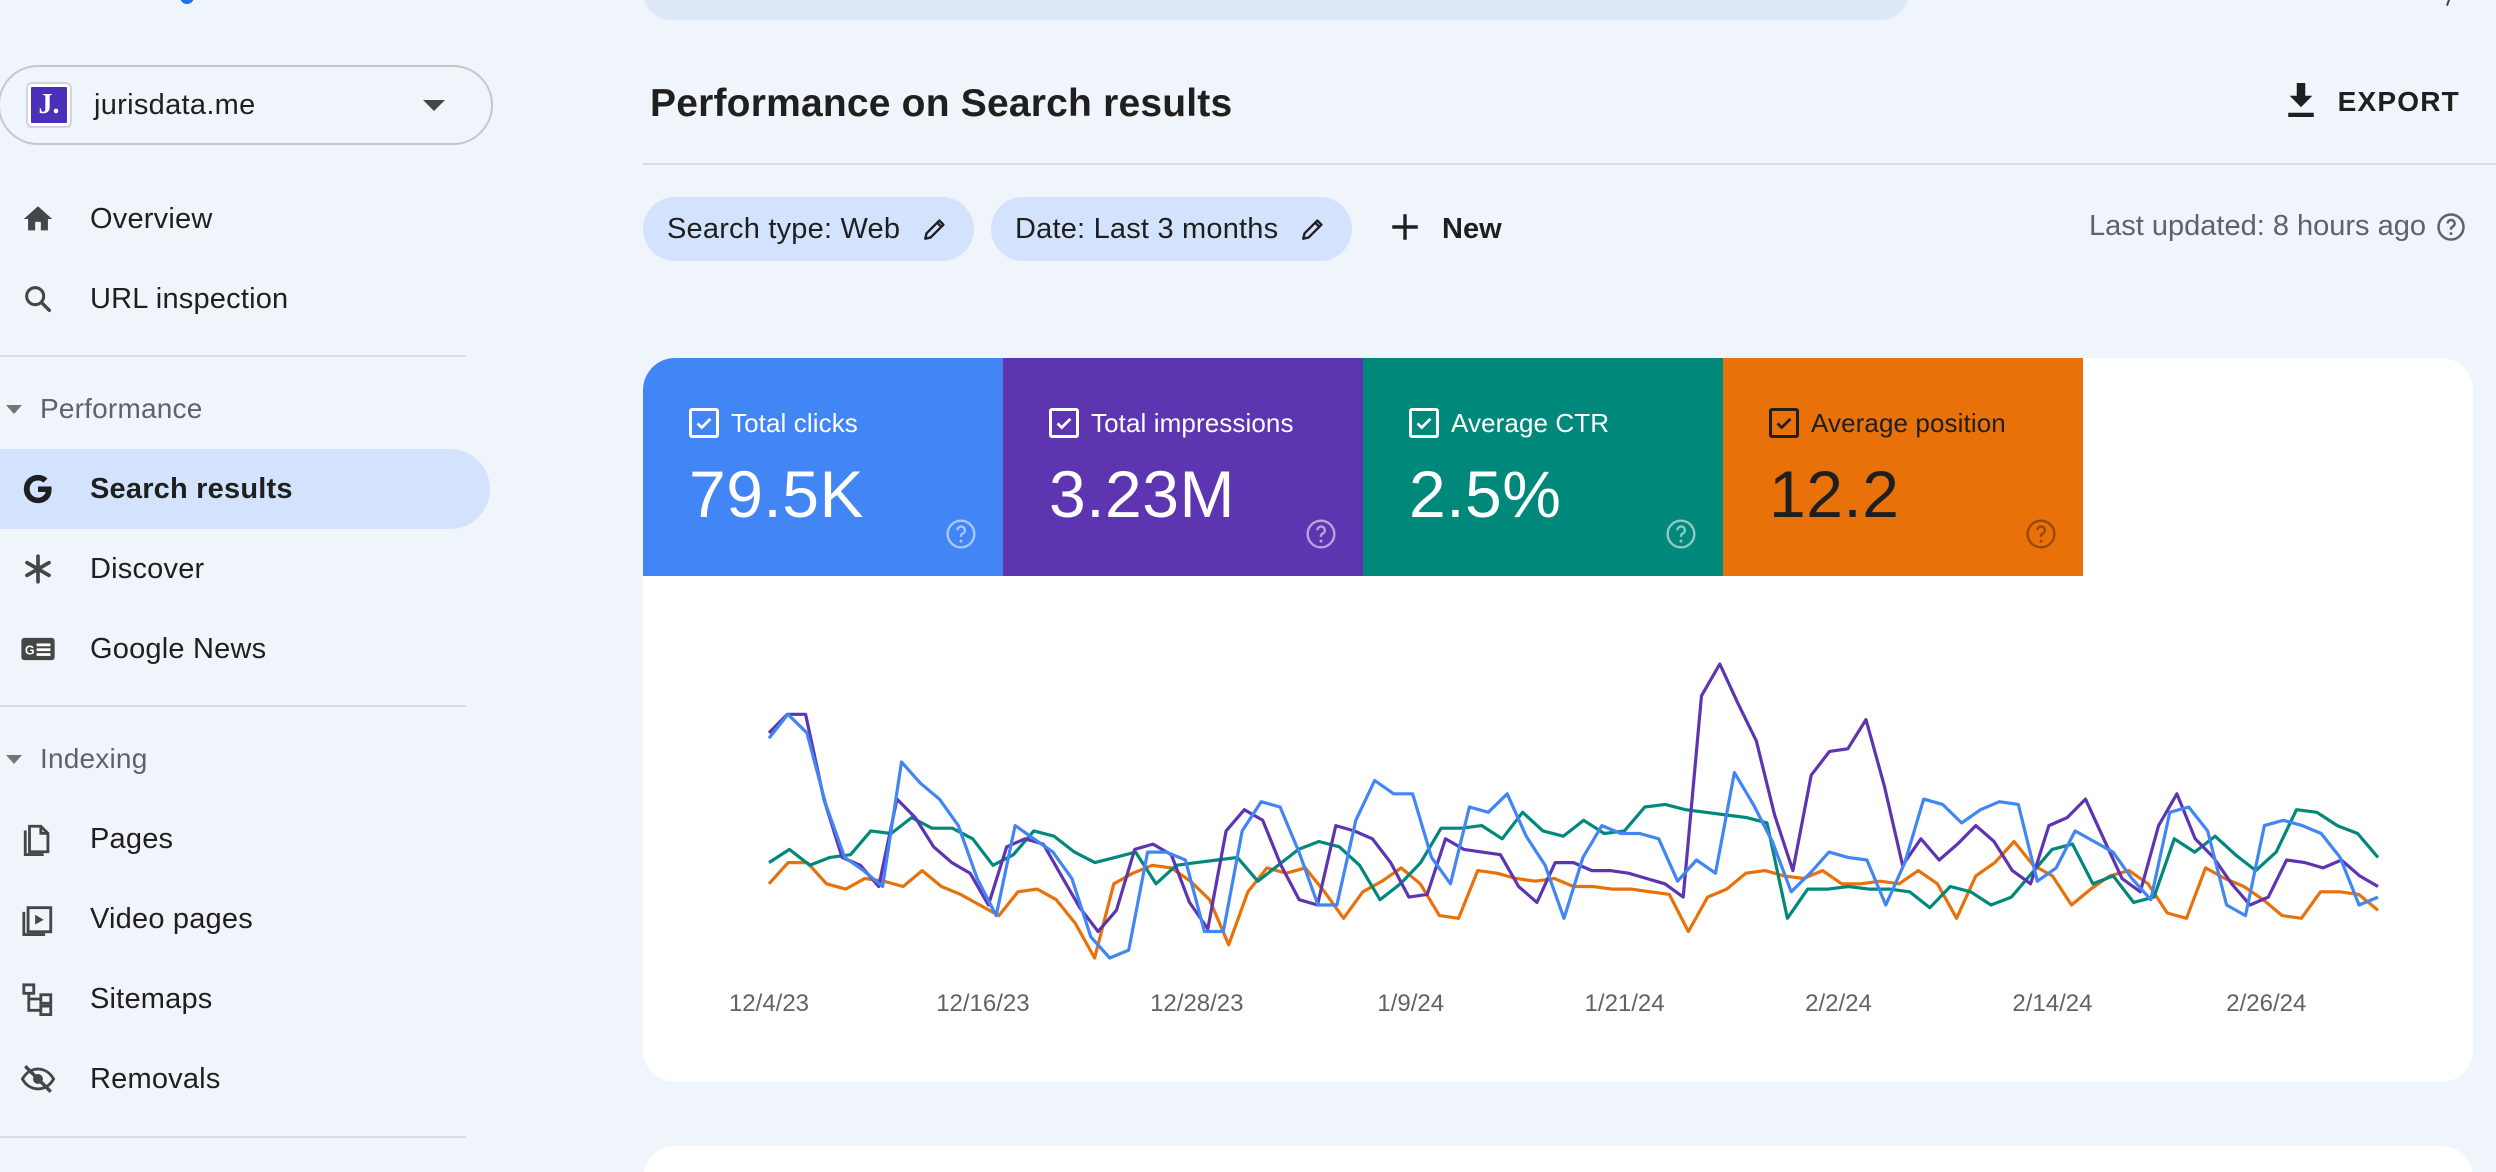  I want to click on metric-label: Average CTR, so click(1530, 423).